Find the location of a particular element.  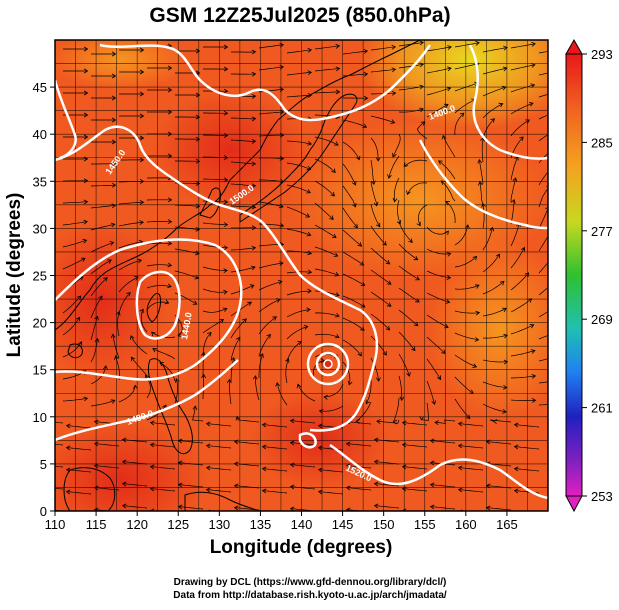

colorbar-ticks: 293 285 277 269 261 253 is located at coordinates (597, 275).